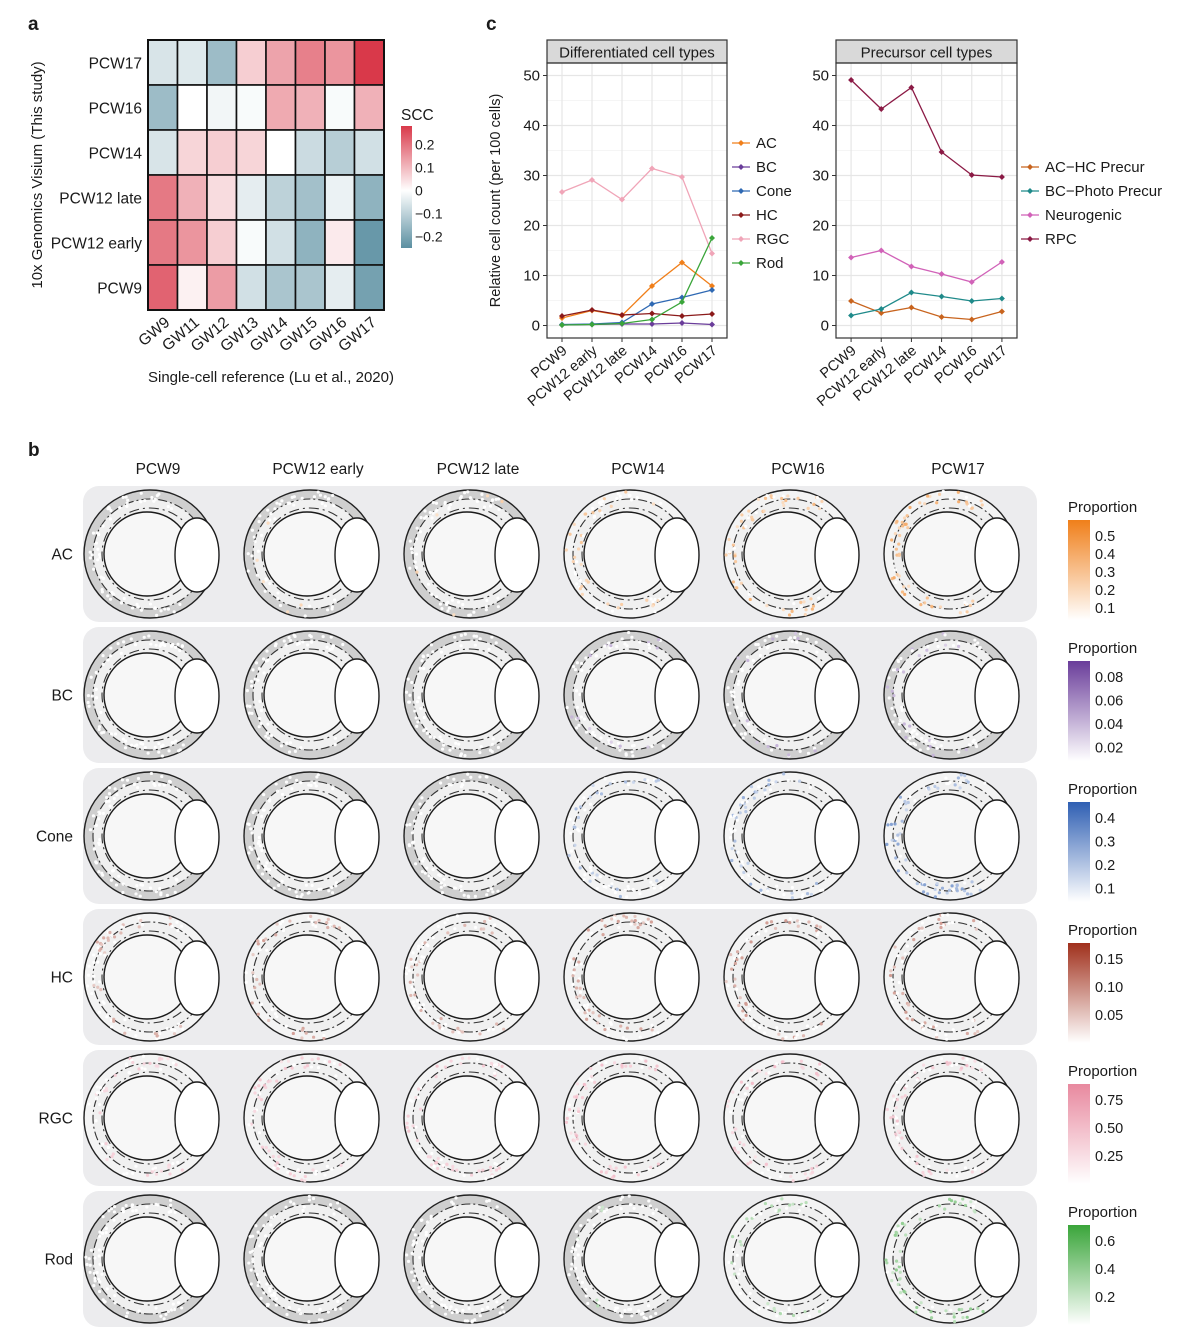 This screenshot has height=1339, width=1200. Describe the element at coordinates (197, 837) in the screenshot. I see `eye-lens` at that location.